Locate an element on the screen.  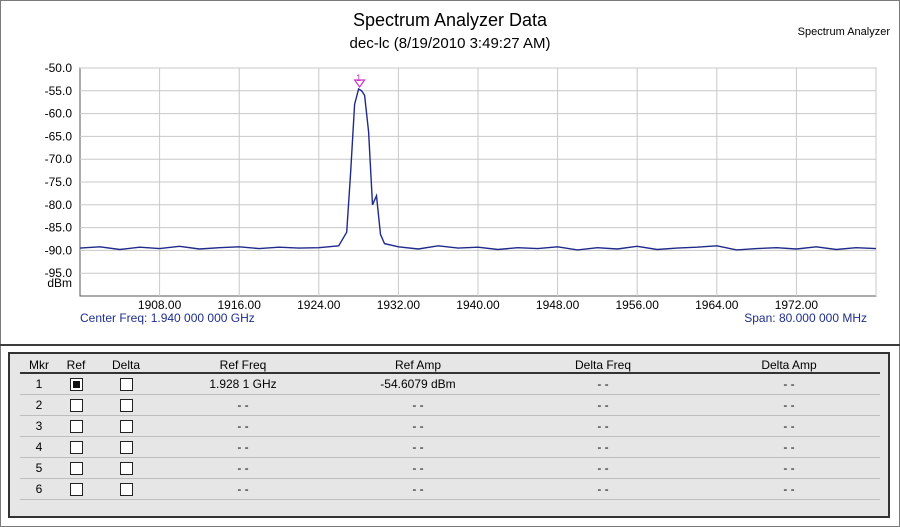
marker-number: 3 is located at coordinates (39, 426).